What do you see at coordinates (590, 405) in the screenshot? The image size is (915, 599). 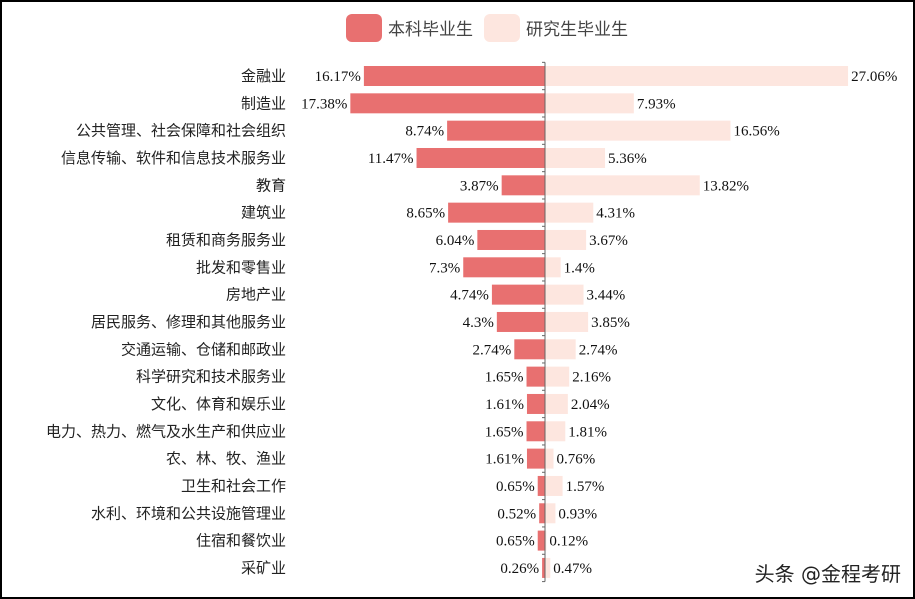 I see `value-label-graduate: 2.04%` at bounding box center [590, 405].